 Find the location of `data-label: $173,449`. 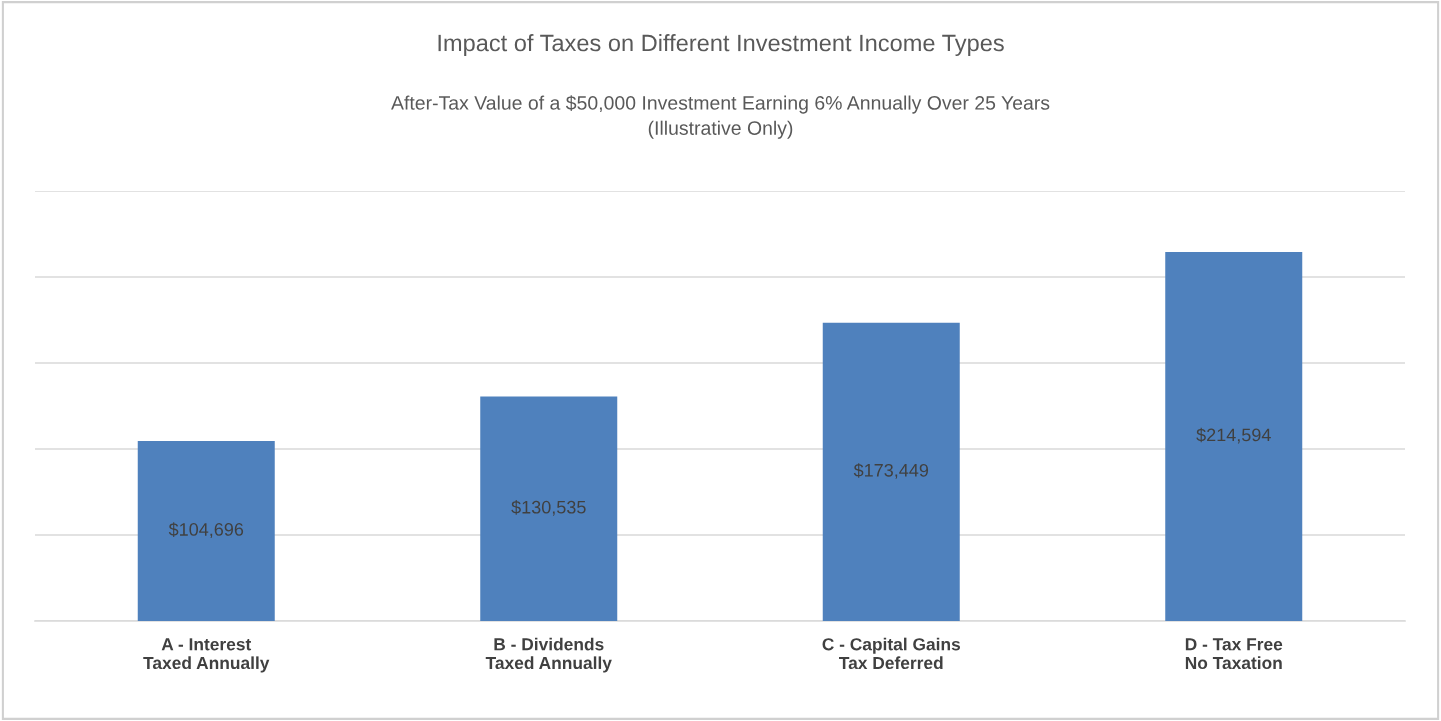

data-label: $173,449 is located at coordinates (891, 471).